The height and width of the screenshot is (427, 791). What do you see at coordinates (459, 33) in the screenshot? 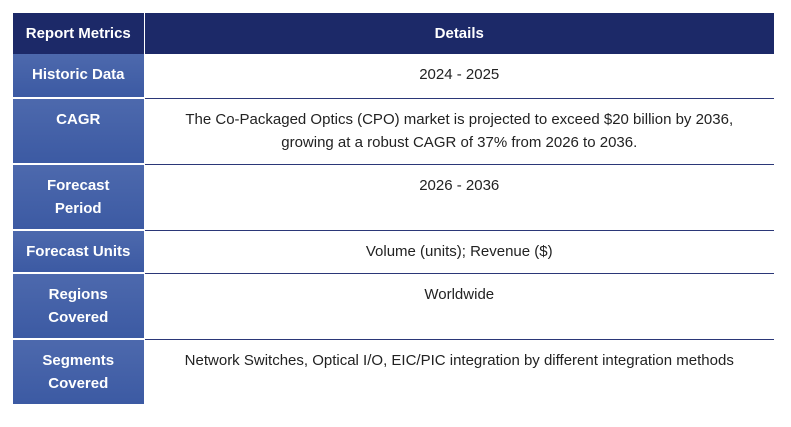
I see `header-details: Details` at bounding box center [459, 33].